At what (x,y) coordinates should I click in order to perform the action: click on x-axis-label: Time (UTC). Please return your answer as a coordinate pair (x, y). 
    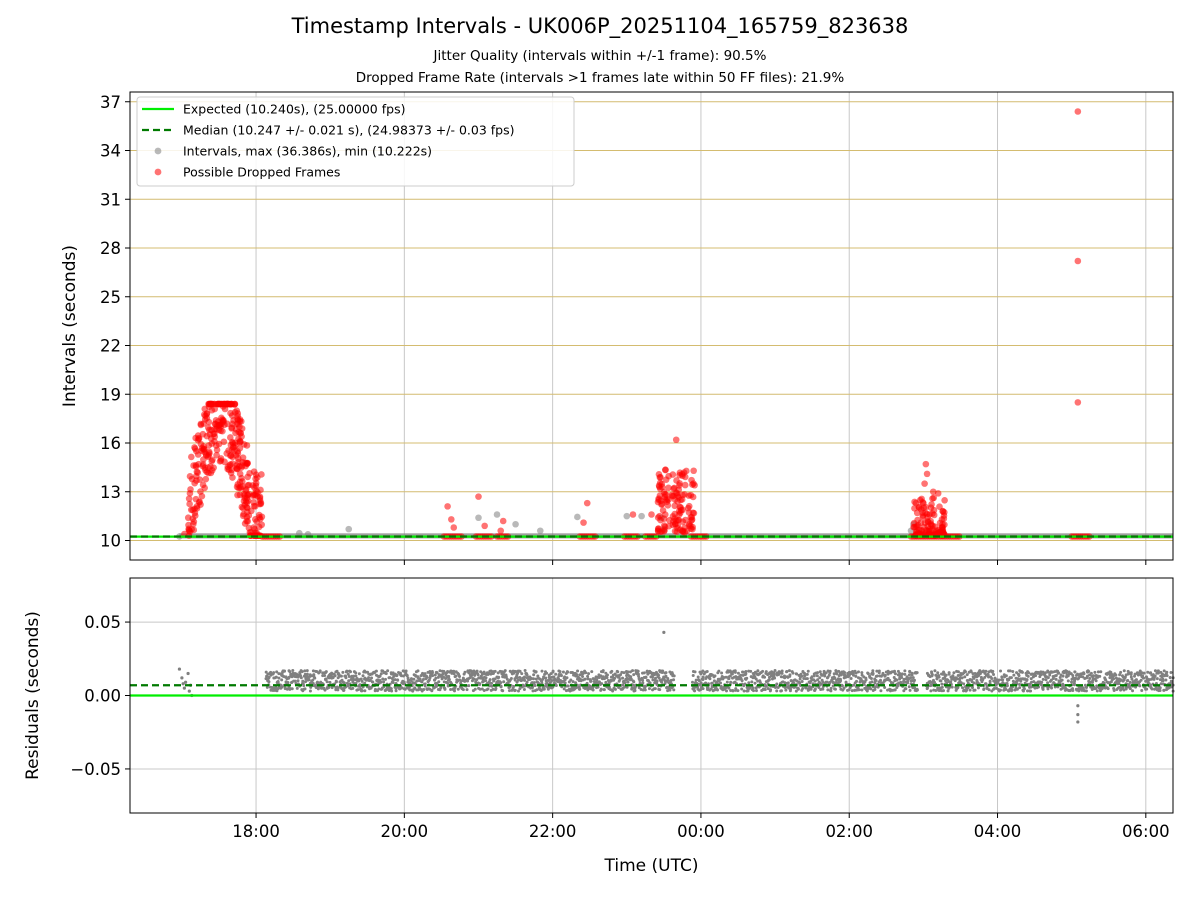
    Looking at the image, I should click on (651, 866).